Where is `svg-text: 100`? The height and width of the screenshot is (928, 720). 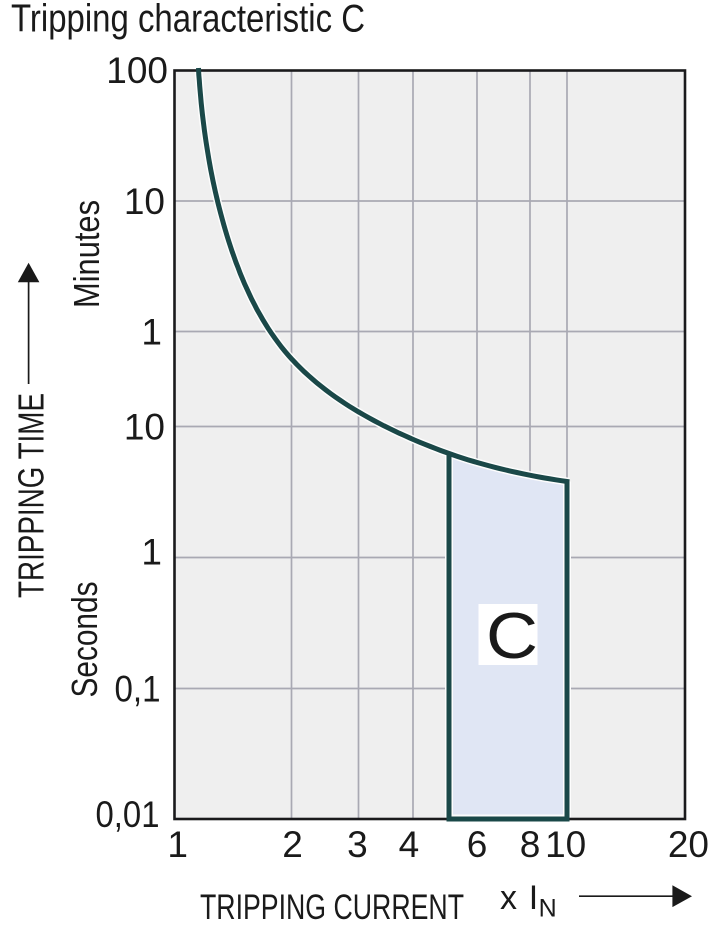 svg-text: 100 is located at coordinates (137, 70).